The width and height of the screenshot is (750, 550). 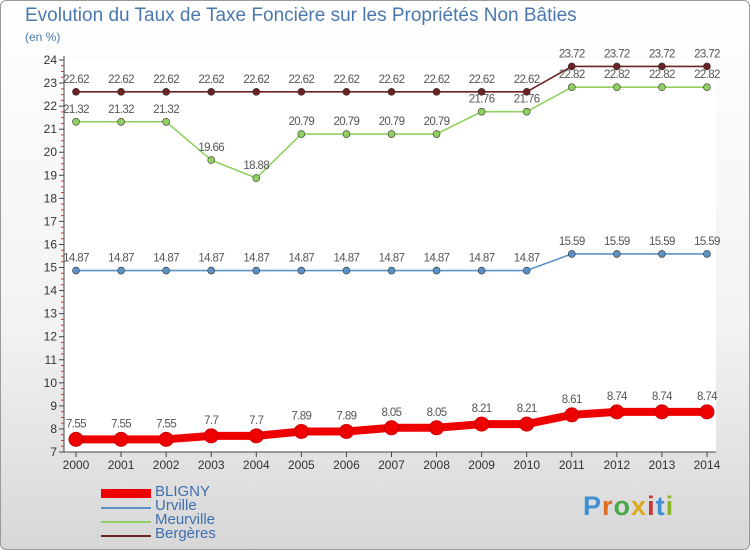 What do you see at coordinates (572, 400) in the screenshot?
I see `data-label-bligny: 8.61` at bounding box center [572, 400].